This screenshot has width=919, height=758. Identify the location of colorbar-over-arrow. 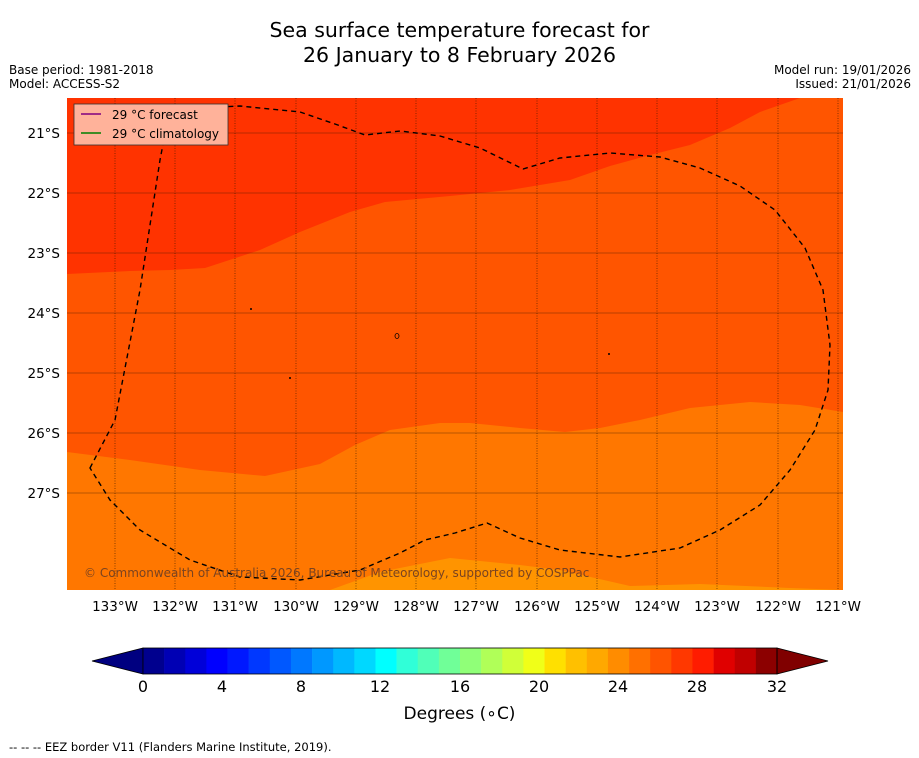
(802, 661).